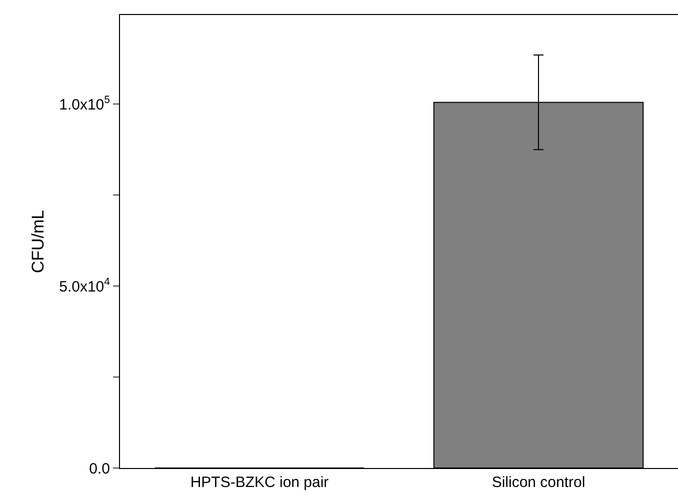 The width and height of the screenshot is (678, 495). I want to click on x-tick-label: Silicon control, so click(539, 482).